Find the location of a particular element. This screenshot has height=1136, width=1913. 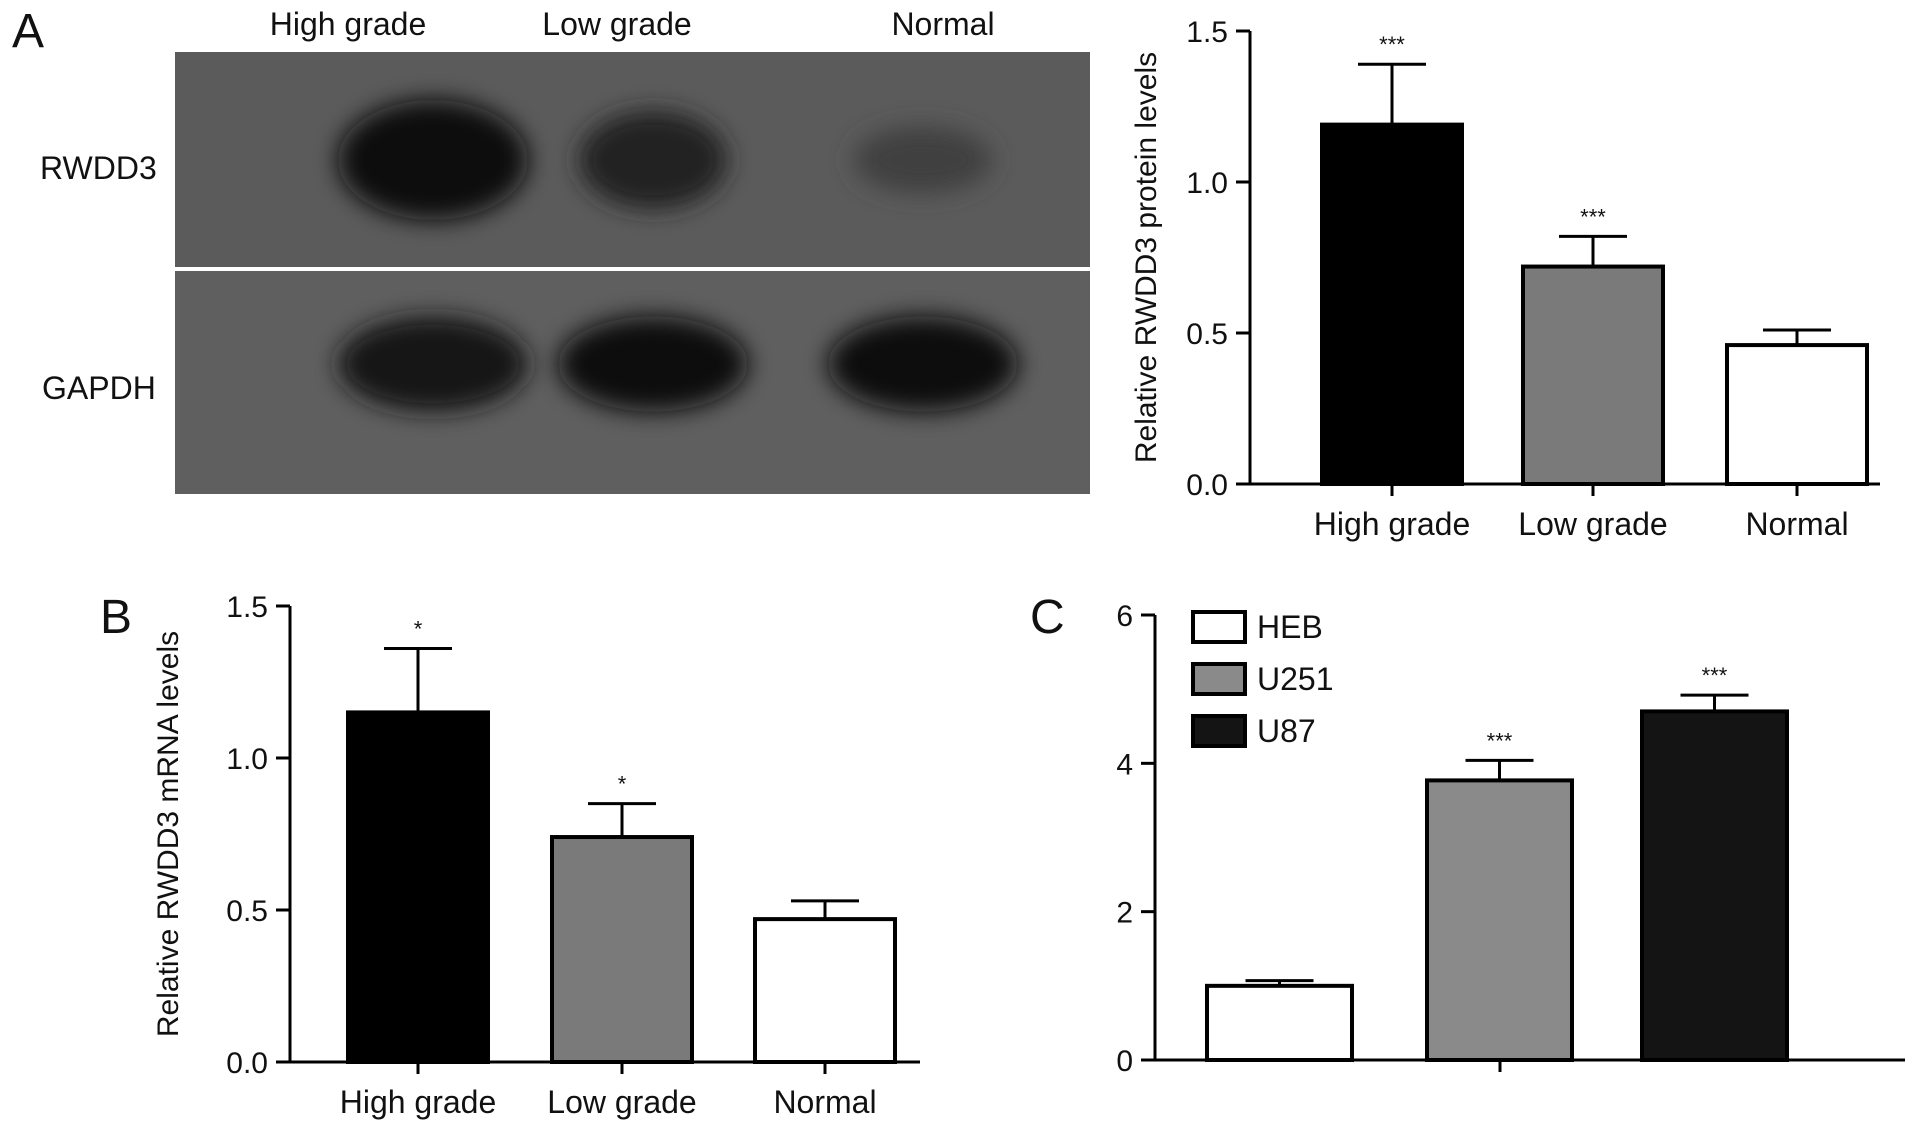

chart-a-y-axis-label: Relative RWDD3 protein levels is located at coordinates (1146, 257).